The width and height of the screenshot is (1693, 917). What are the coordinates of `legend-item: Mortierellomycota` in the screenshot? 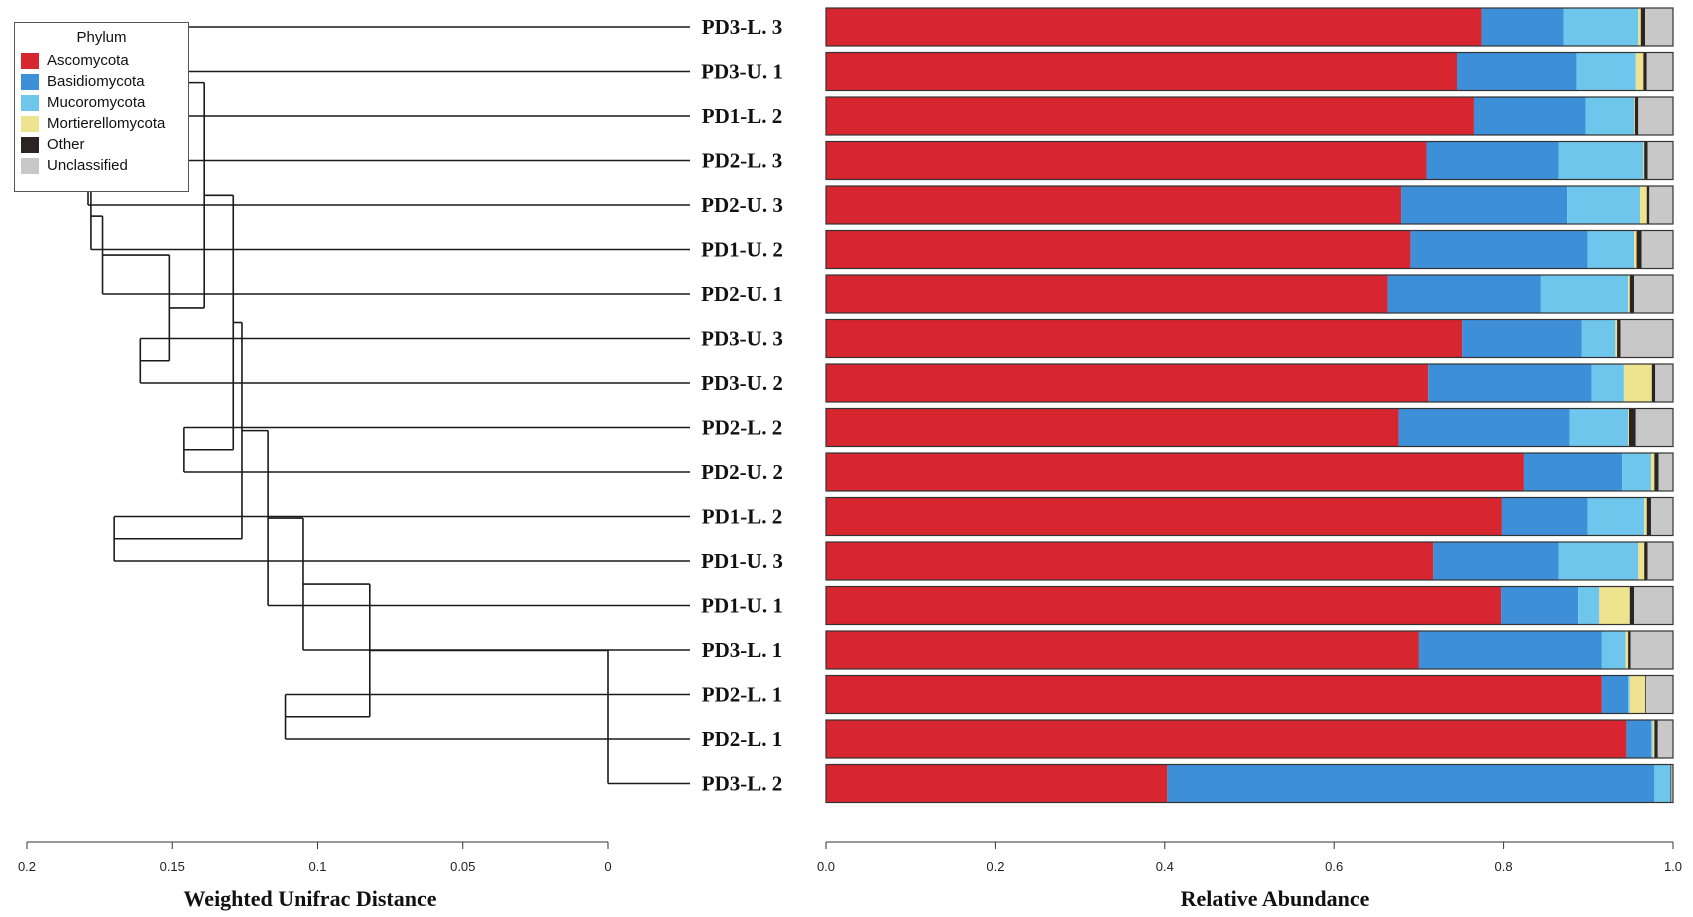 It's located at (101, 123).